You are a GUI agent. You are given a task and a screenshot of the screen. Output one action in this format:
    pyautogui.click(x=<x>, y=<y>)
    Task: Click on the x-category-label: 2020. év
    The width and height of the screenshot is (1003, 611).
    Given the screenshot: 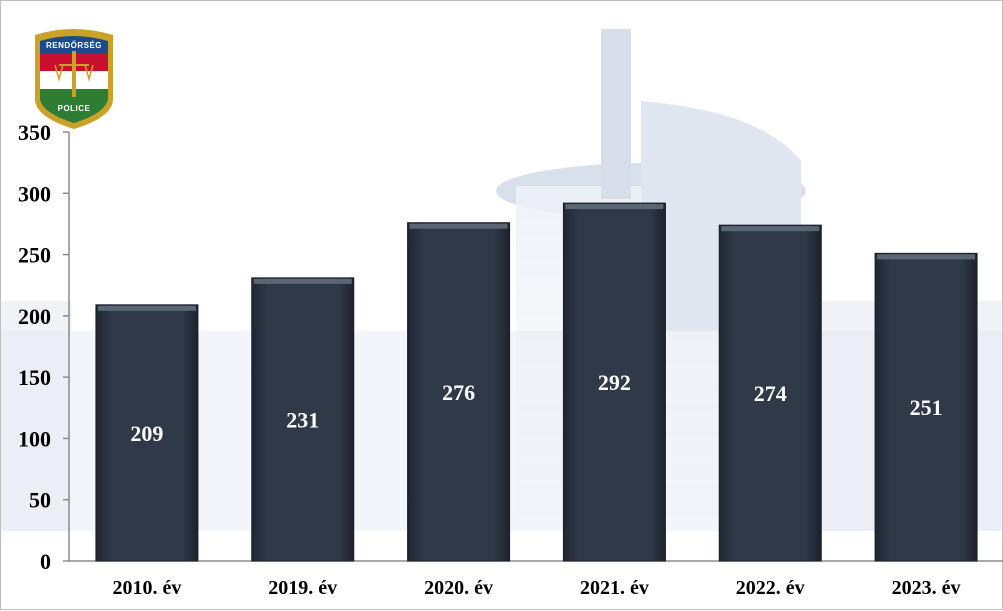 What is the action you would take?
    pyautogui.click(x=458, y=588)
    